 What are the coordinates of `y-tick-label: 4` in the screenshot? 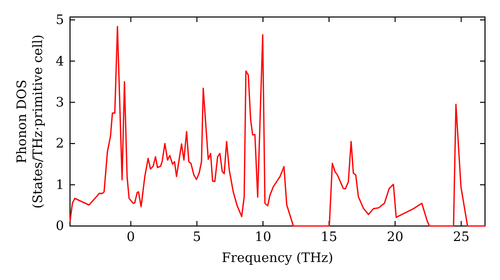 It's located at (60, 62).